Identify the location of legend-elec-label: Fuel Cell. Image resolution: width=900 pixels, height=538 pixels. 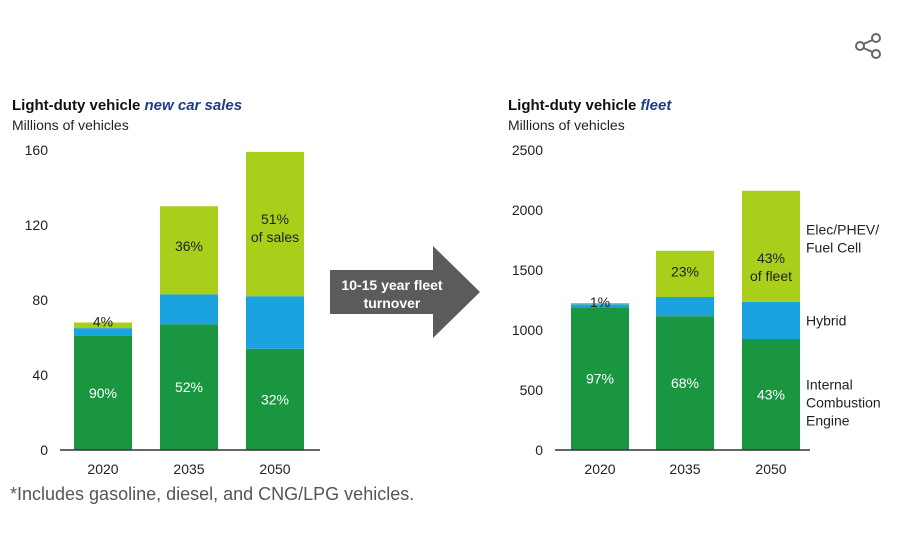
(833, 247).